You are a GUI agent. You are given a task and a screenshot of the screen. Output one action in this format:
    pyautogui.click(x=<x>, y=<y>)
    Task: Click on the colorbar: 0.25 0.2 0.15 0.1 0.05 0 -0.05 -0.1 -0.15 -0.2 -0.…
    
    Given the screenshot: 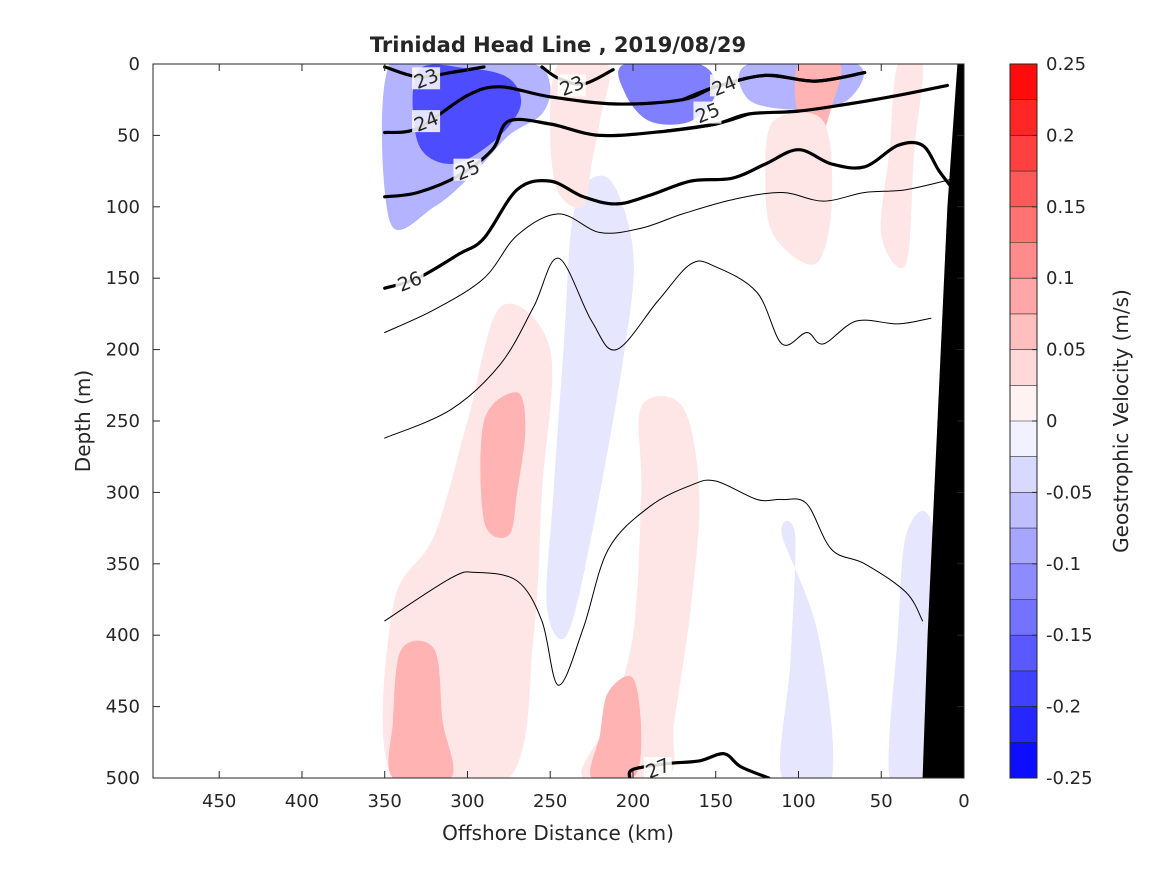 What is the action you would take?
    pyautogui.click(x=1051, y=421)
    